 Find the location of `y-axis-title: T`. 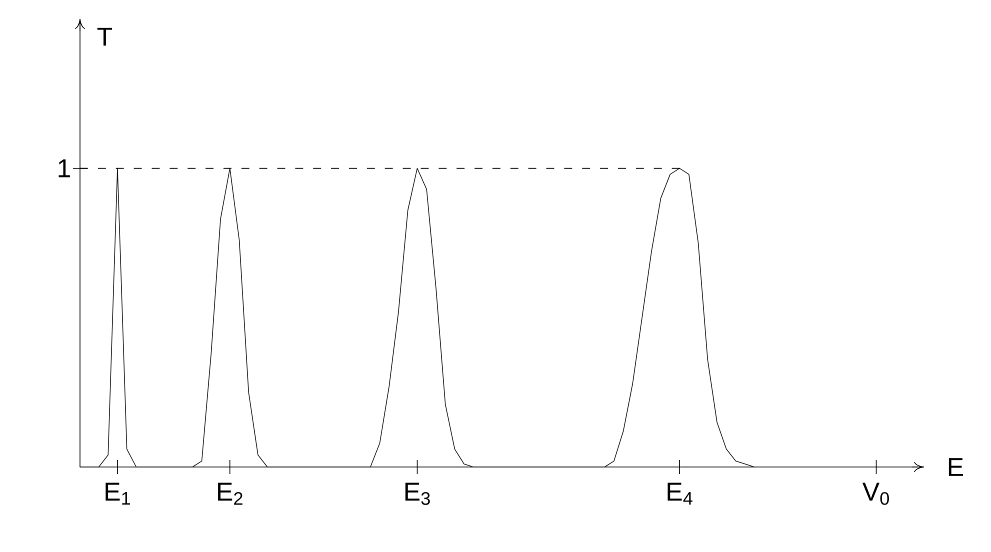

y-axis-title: T is located at coordinates (104, 37).